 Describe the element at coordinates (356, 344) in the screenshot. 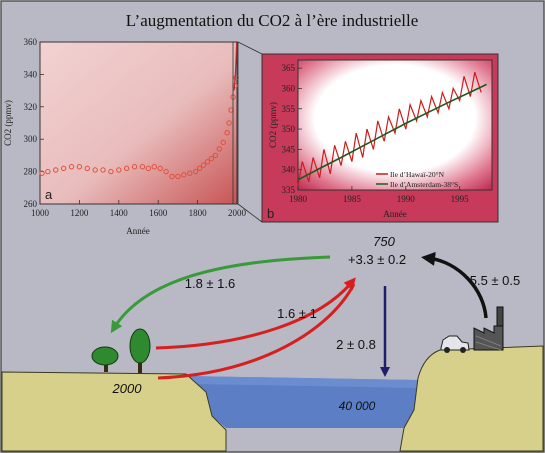

I see `flux-atmosphere-to-ocean-label: 2 ± 0.8` at that location.